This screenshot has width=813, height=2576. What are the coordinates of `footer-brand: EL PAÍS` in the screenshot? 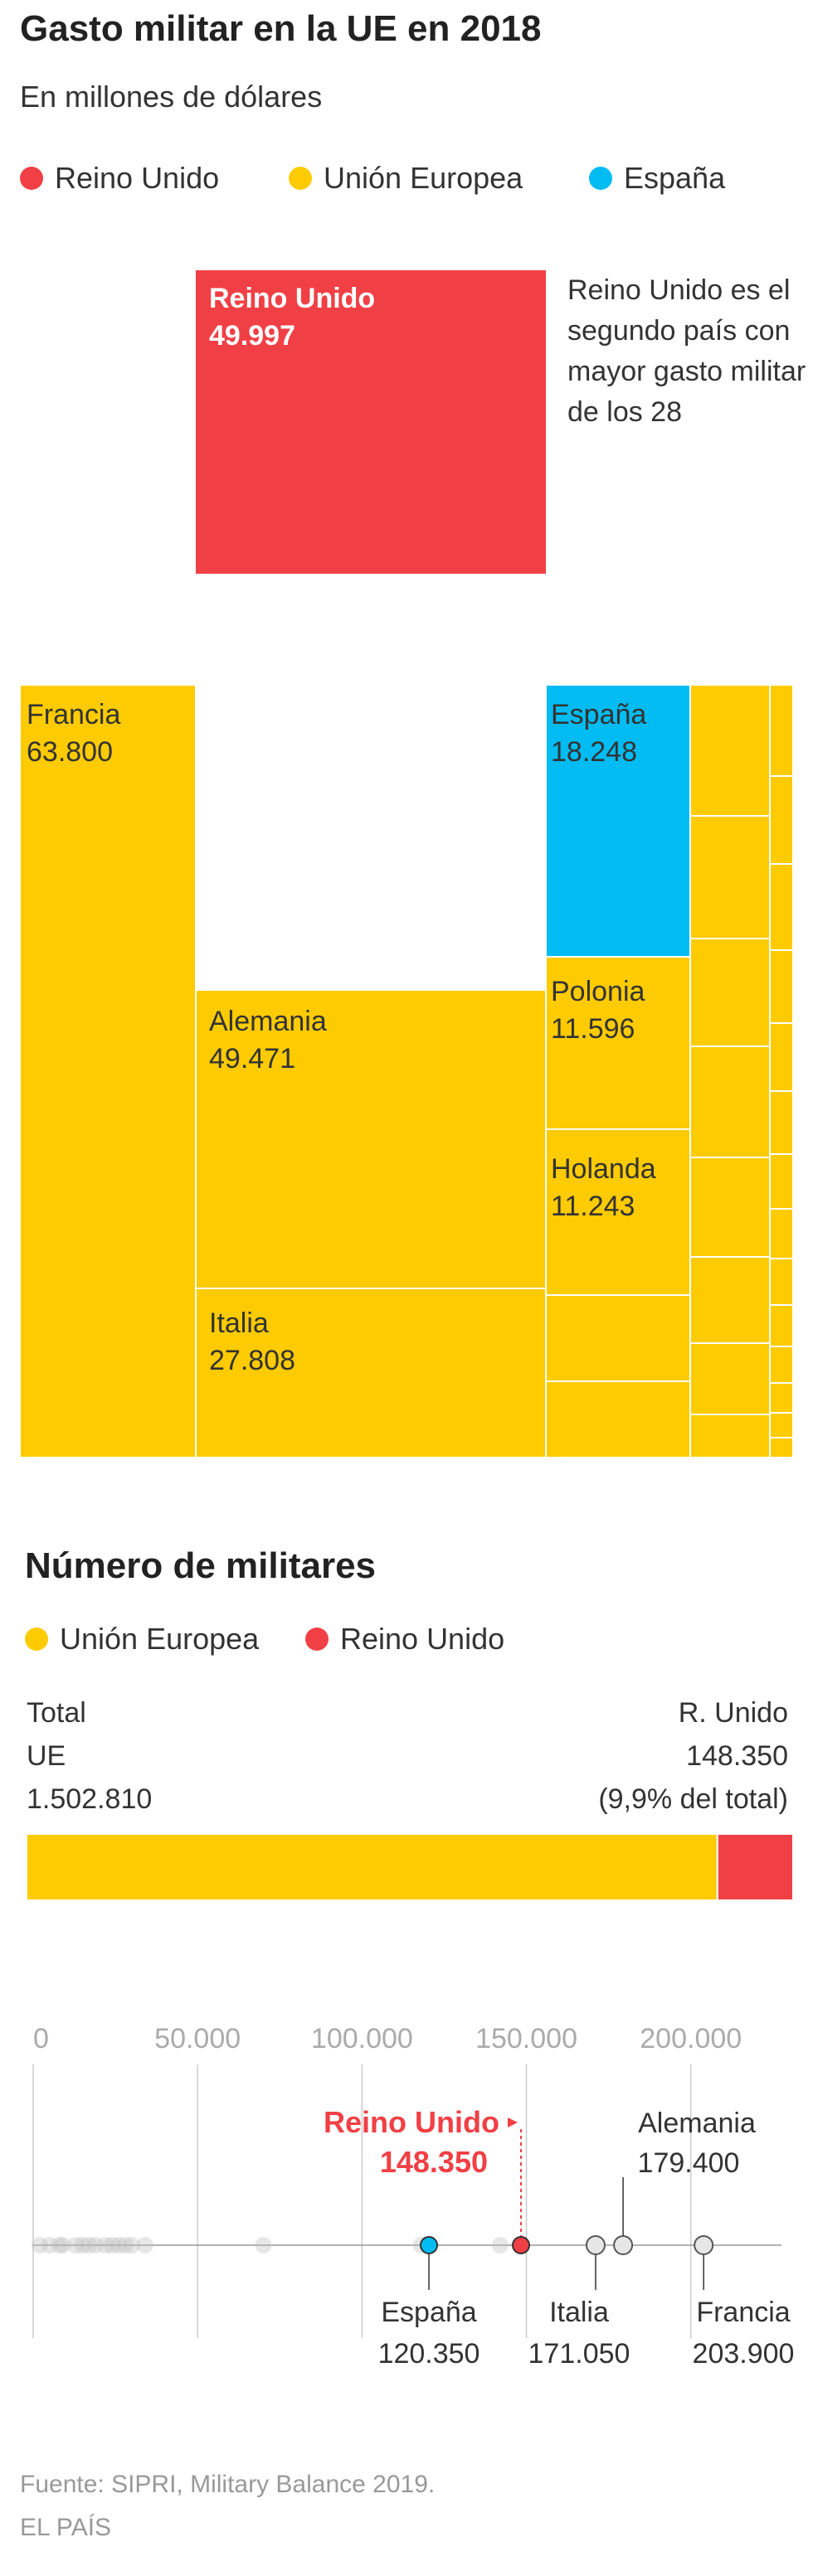 It's located at (66, 2527).